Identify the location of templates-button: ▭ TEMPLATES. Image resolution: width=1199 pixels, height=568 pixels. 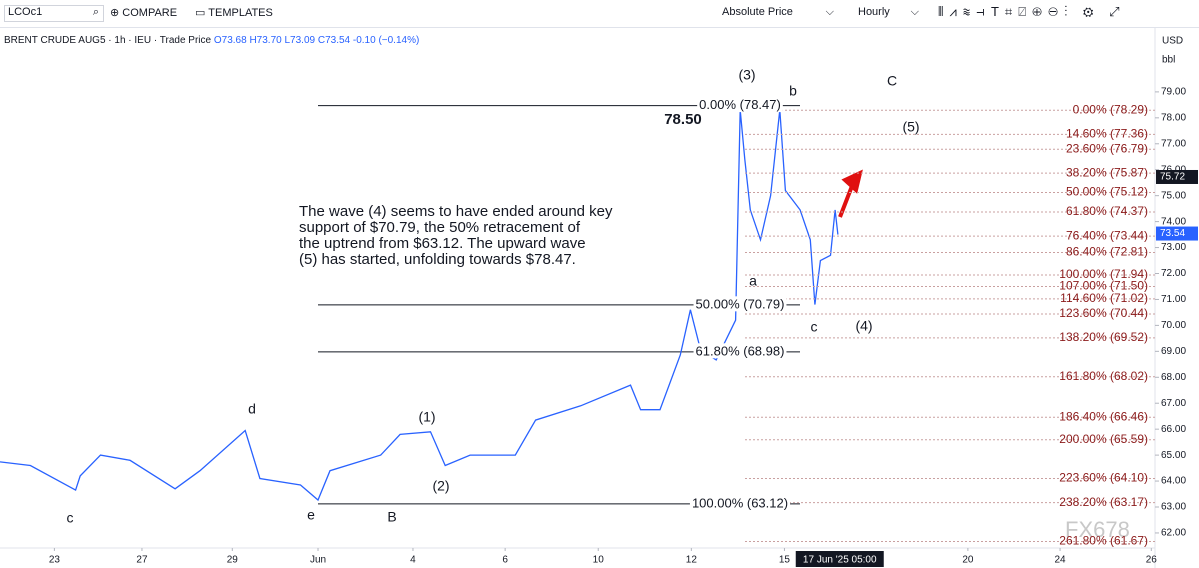
(234, 13).